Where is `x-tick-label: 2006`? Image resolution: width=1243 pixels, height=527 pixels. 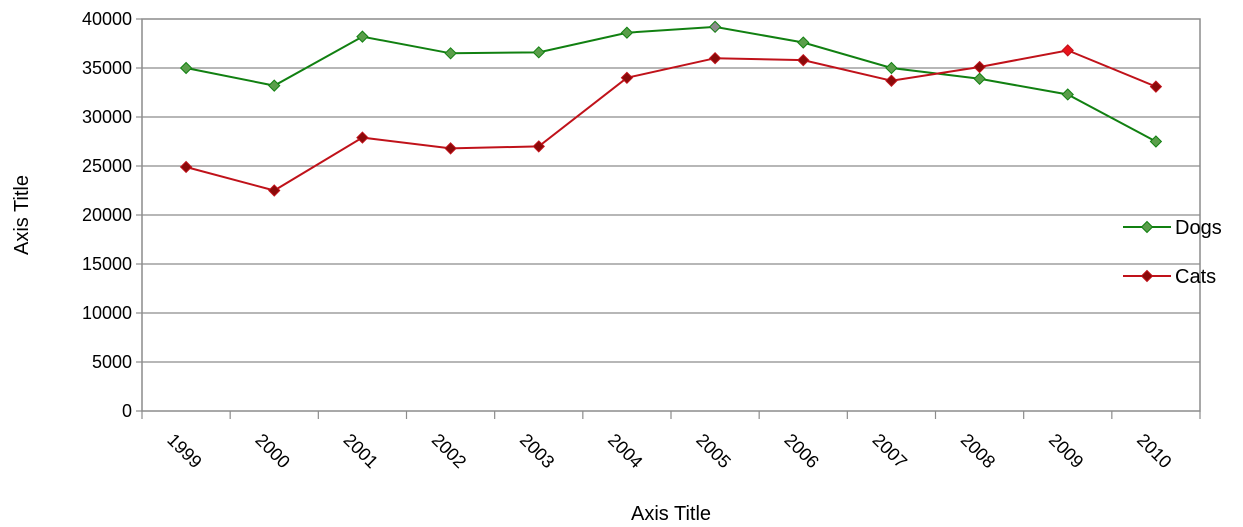
x-tick-label: 2006 is located at coordinates (801, 451).